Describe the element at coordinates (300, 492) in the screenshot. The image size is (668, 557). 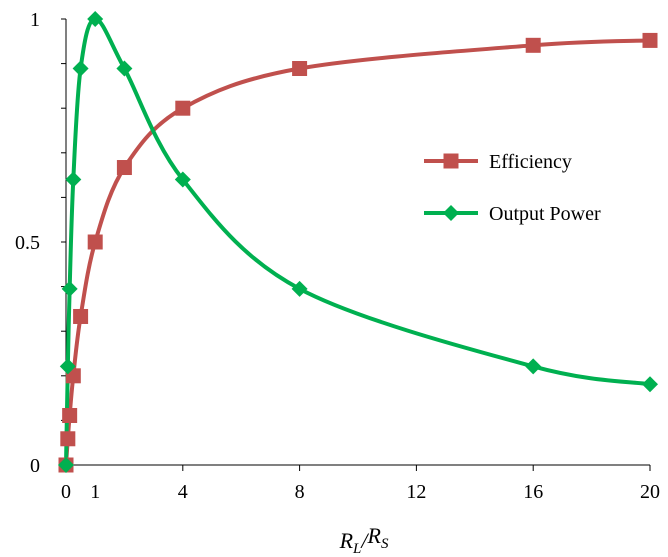
I see `x-tick-label: 8` at that location.